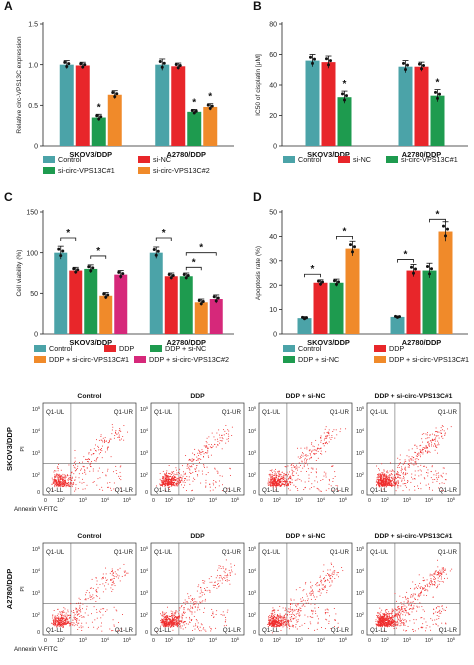 The height and width of the screenshot is (665, 474). What do you see at coordinates (312, 275) in the screenshot?
I see `significance-bracket` at bounding box center [312, 275].